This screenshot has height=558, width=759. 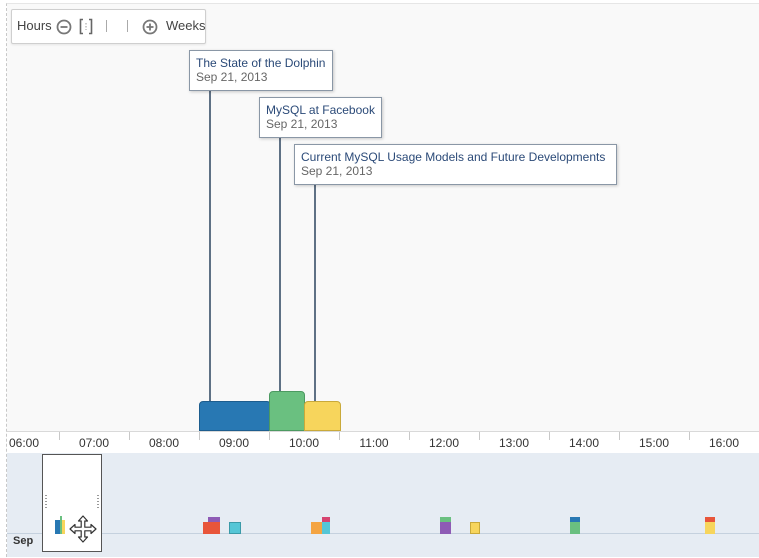 I want to click on event-callout-state-of-dolphin: The State of the Dolphin Sep 21, 2013, so click(x=261, y=70).